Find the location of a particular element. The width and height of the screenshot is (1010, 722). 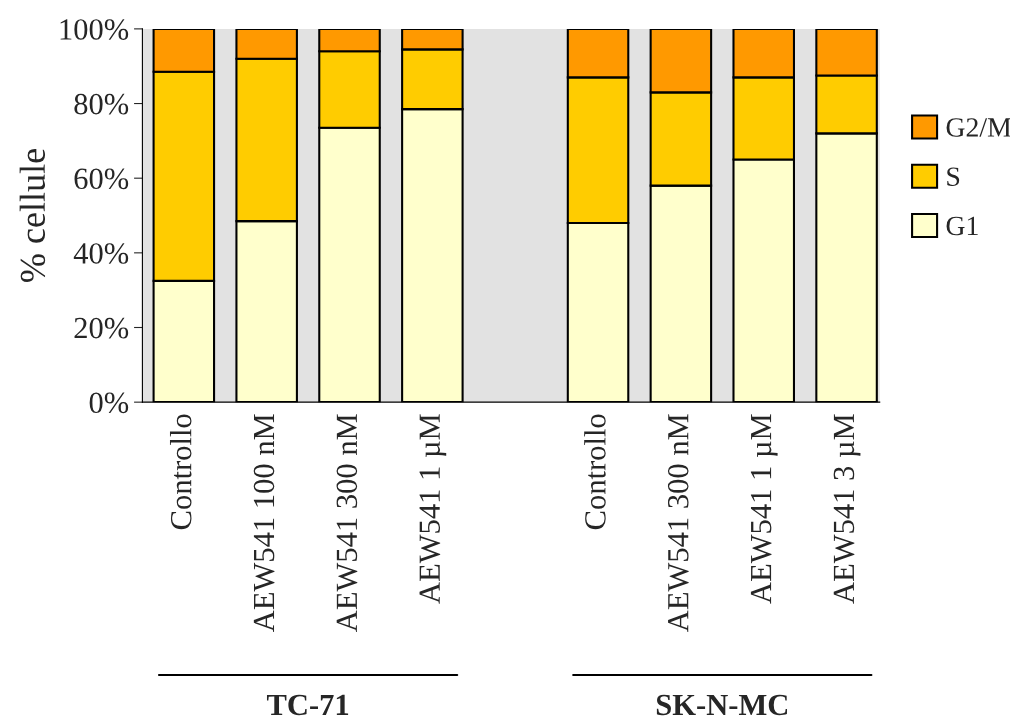

y-tick-label: 60% is located at coordinates (101, 179).